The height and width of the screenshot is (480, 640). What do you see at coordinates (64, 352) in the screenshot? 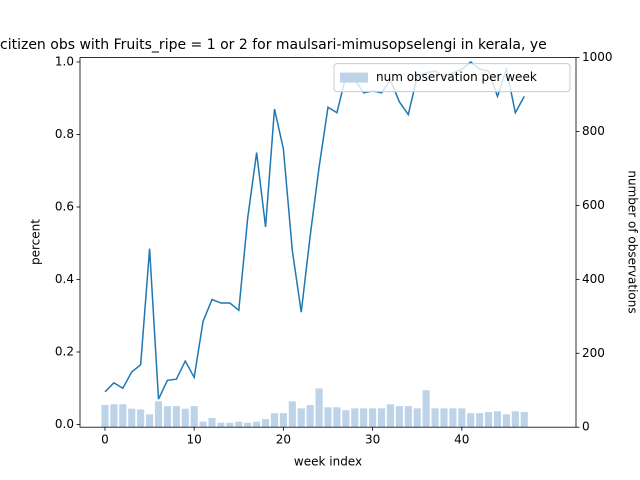
I see `y-tick-label: 0.2` at bounding box center [64, 352].